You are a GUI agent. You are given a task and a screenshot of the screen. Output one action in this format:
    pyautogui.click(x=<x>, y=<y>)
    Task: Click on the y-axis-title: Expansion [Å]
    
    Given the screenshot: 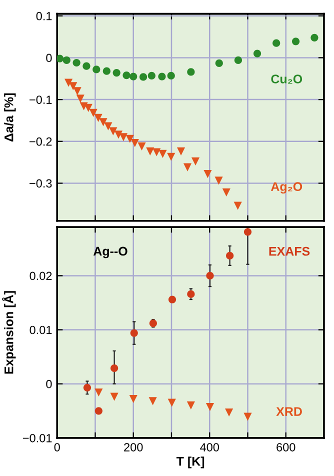 What is the action you would take?
    pyautogui.click(x=9, y=332)
    